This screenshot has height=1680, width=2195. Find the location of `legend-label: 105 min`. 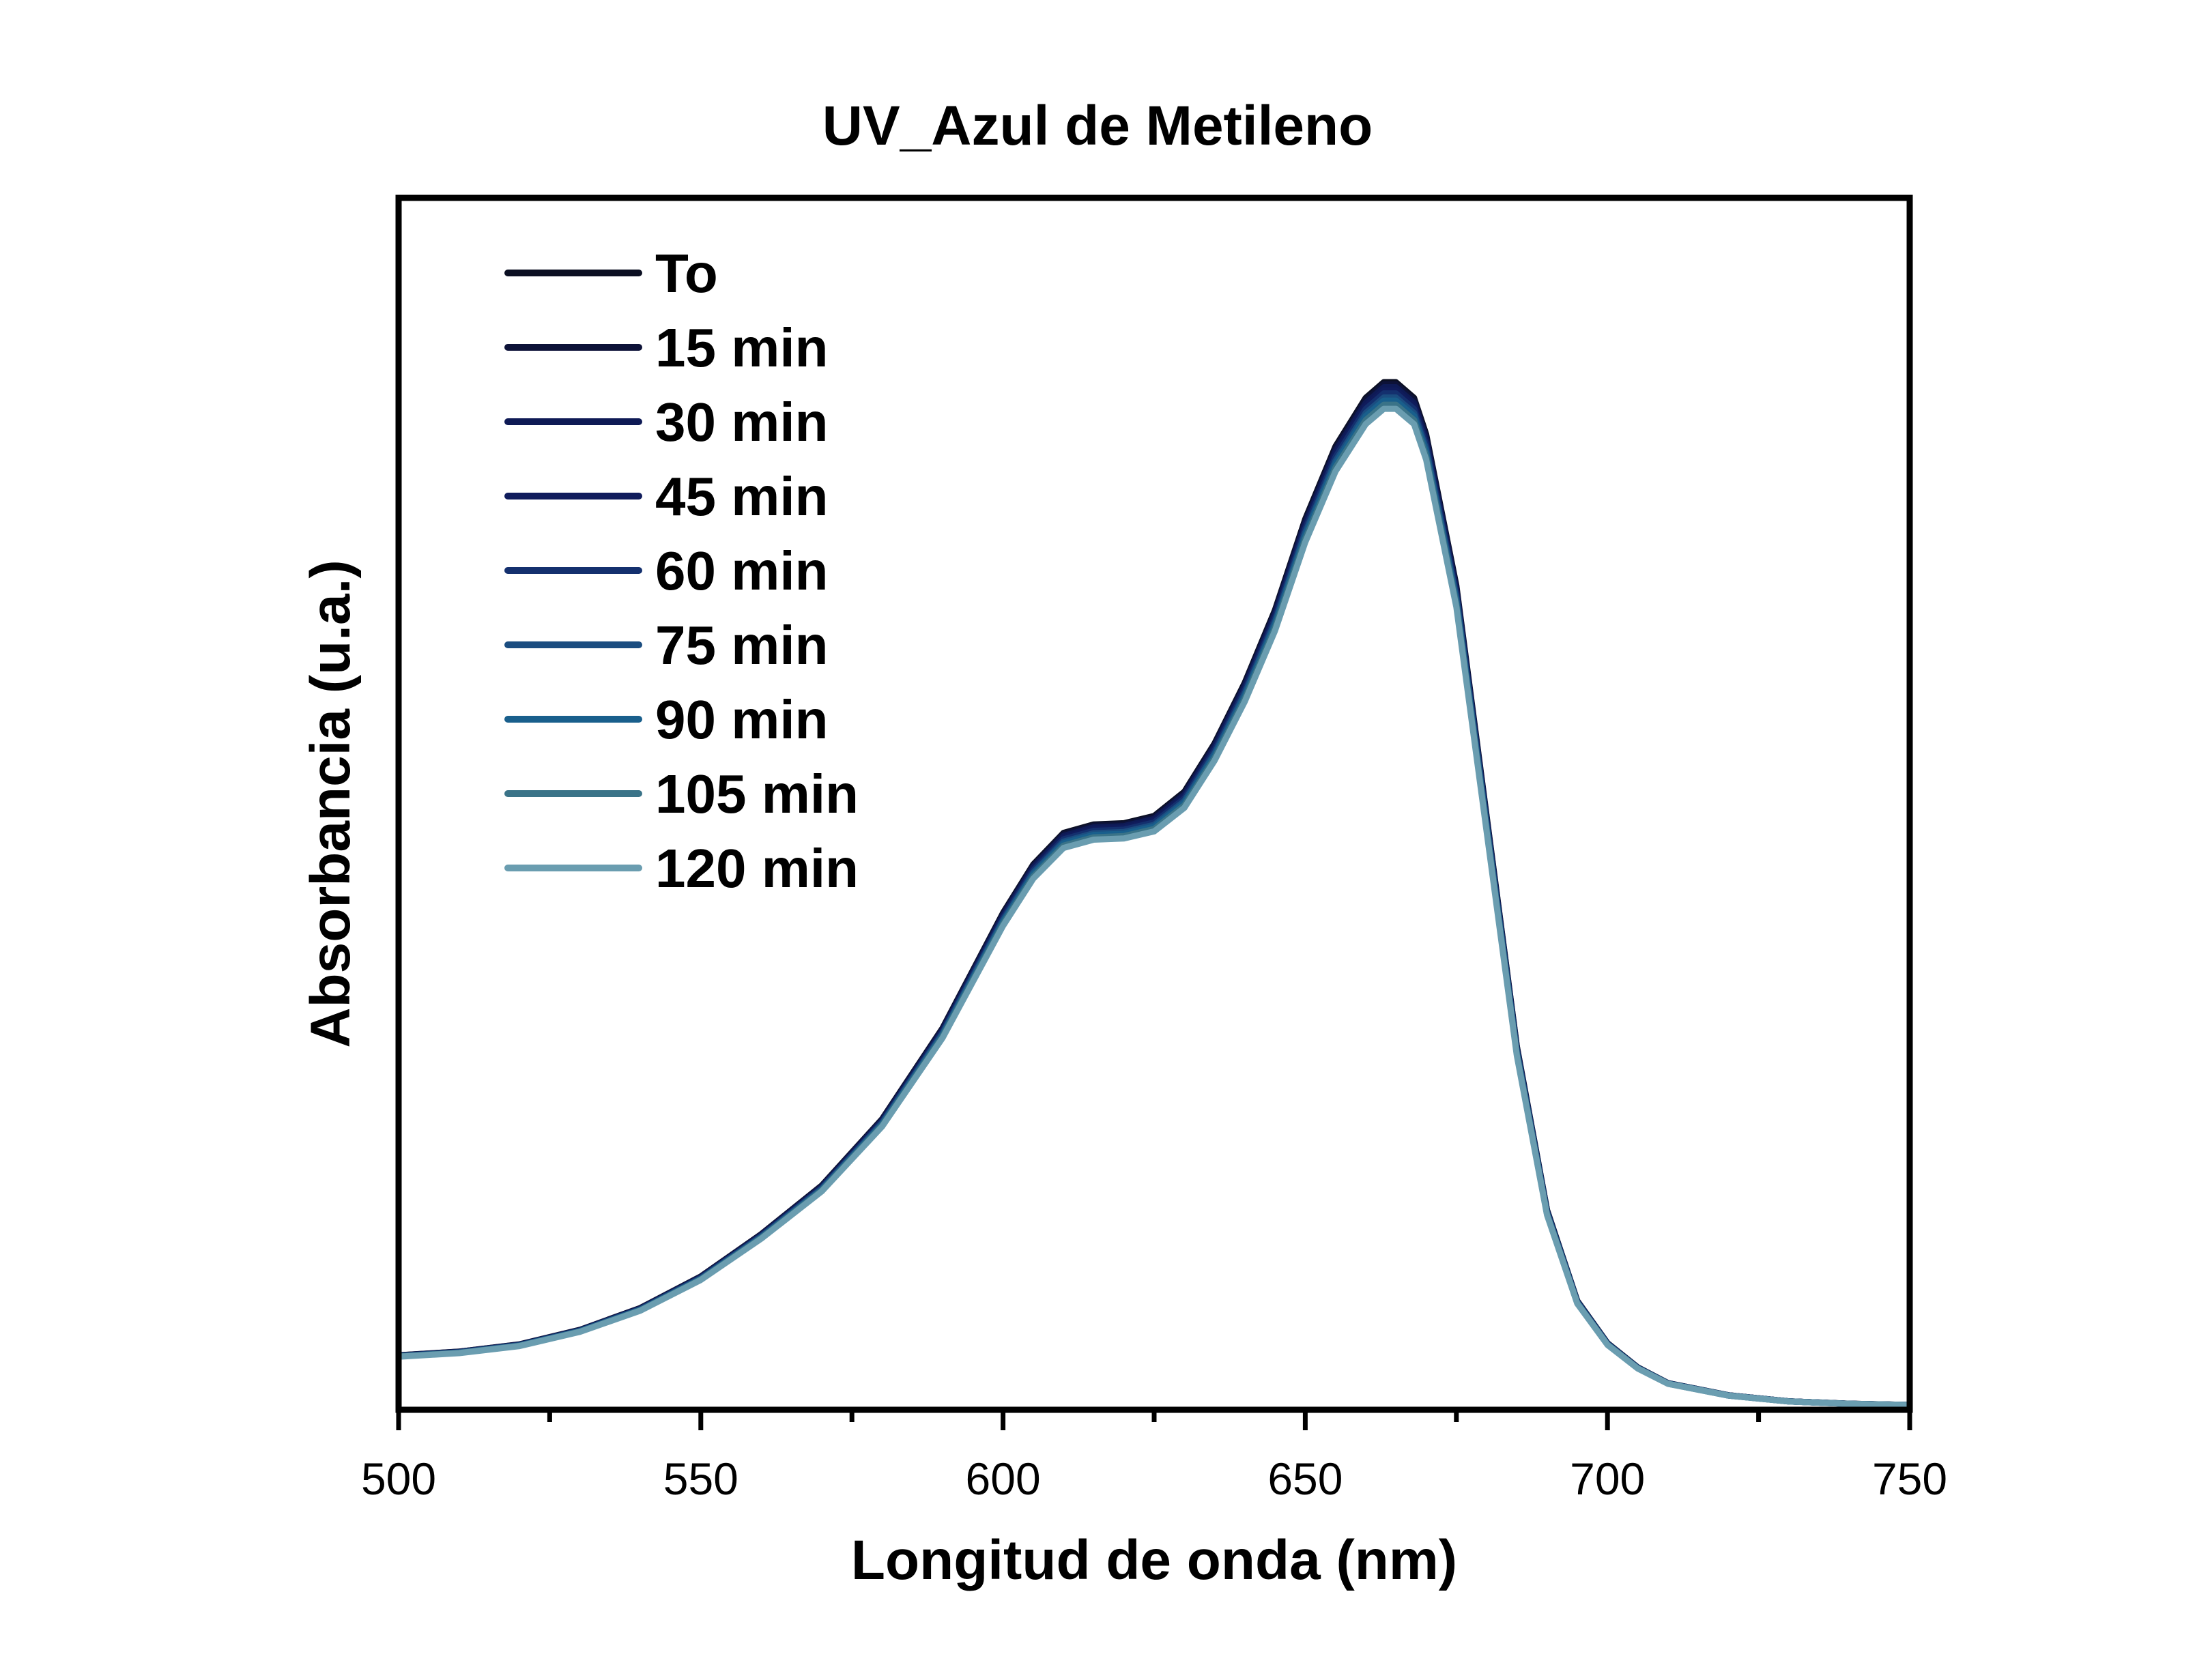

legend-label: 105 min is located at coordinates (757, 794).